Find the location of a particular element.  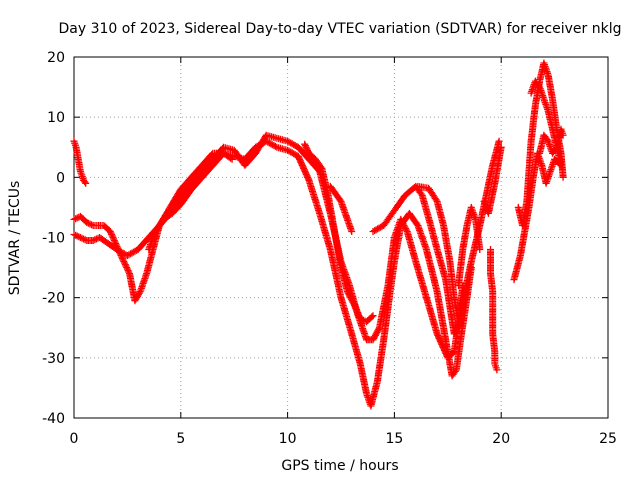

series-trace-k is located at coordinates (492, 180).